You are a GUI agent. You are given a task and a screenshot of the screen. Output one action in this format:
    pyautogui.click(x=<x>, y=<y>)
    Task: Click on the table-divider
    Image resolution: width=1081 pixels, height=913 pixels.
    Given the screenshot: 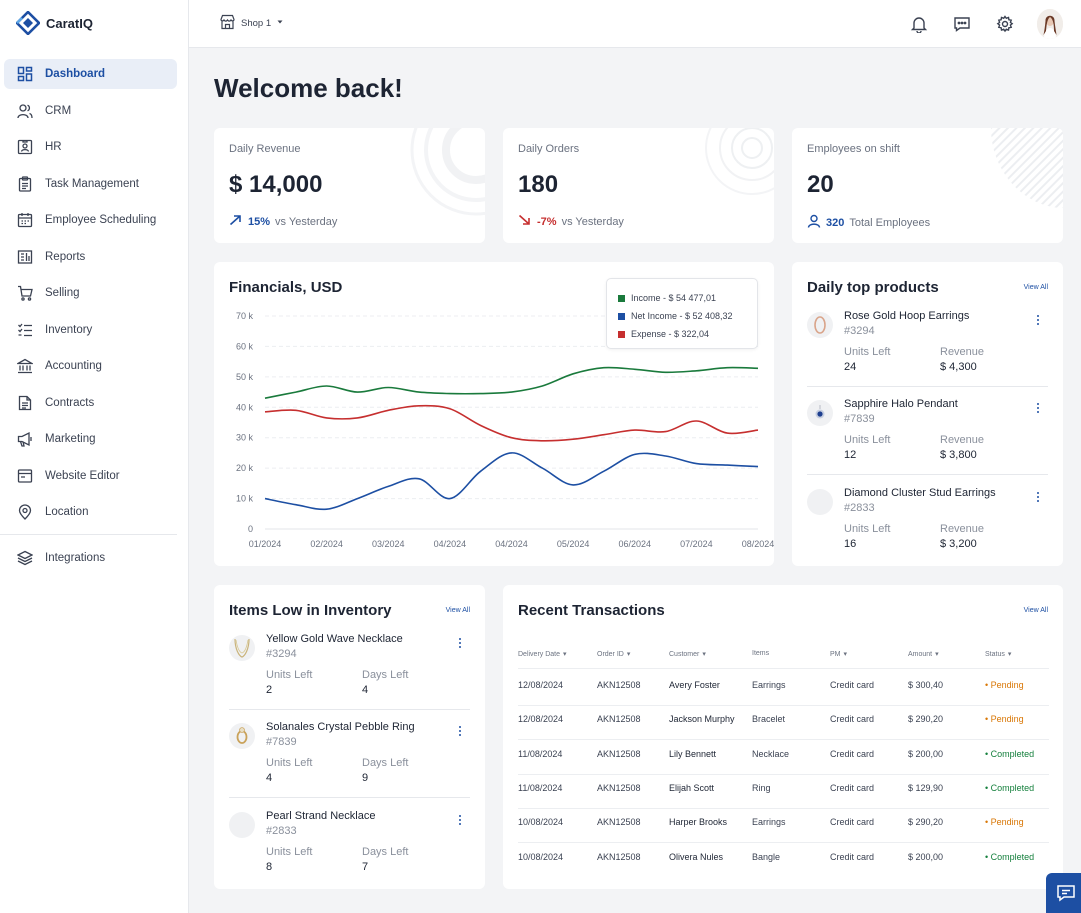 What is the action you would take?
    pyautogui.click(x=783, y=774)
    